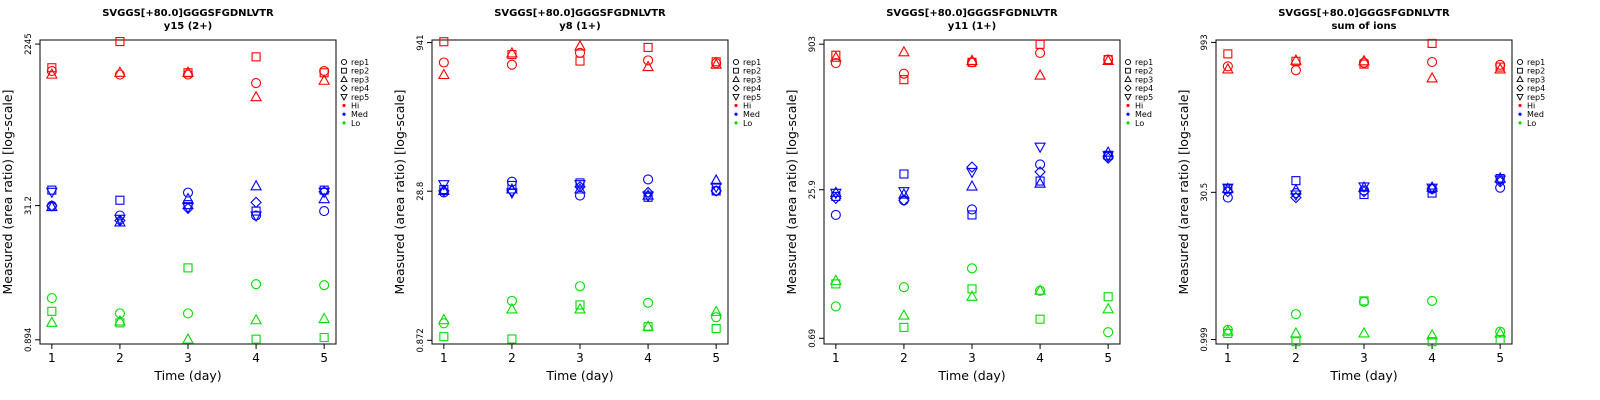 This screenshot has width=1600, height=400. I want to click on y-tick-label: 0.69, so click(813, 338).